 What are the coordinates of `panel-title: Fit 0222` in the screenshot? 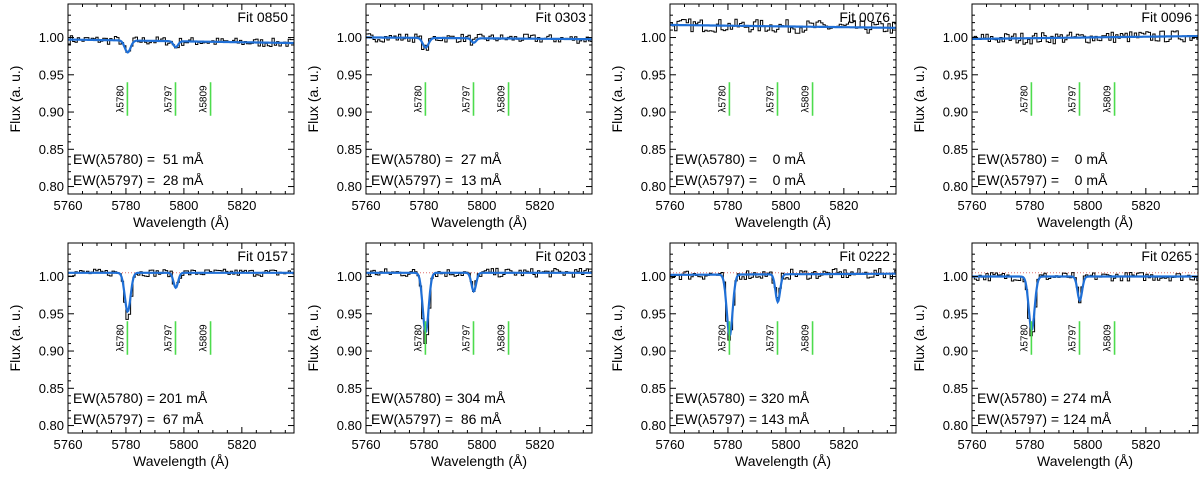 It's located at (864, 256).